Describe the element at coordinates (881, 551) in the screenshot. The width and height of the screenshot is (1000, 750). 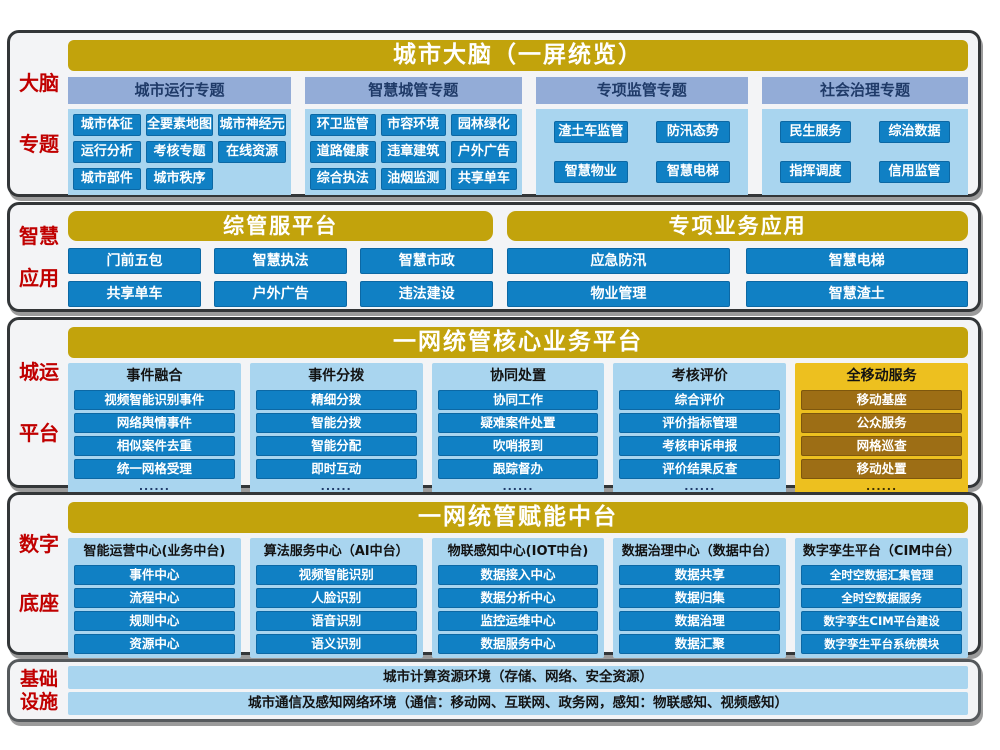
I see `column-header: 数字孪生平台（CIM中台）` at that location.